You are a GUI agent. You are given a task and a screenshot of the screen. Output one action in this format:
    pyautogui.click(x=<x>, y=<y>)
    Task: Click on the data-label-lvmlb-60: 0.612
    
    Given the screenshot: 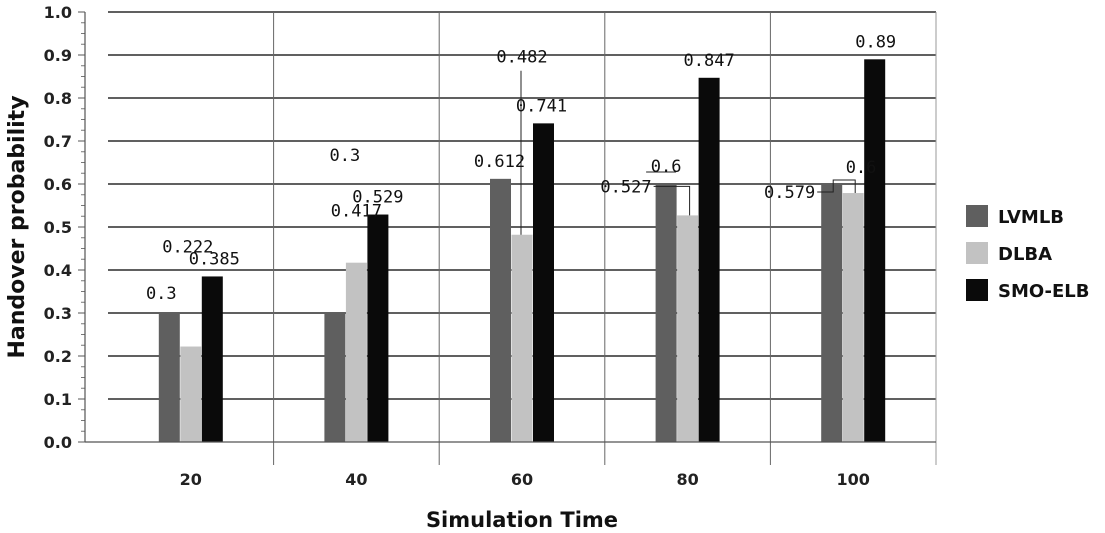 What is the action you would take?
    pyautogui.click(x=499, y=162)
    